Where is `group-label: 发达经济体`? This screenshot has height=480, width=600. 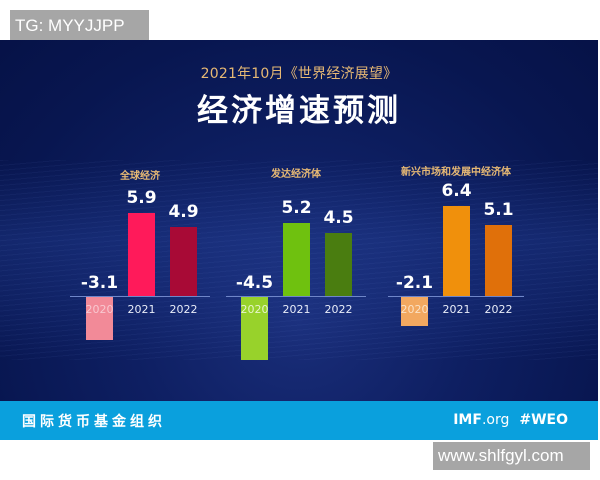 group-label: 发达经济体 is located at coordinates (296, 174).